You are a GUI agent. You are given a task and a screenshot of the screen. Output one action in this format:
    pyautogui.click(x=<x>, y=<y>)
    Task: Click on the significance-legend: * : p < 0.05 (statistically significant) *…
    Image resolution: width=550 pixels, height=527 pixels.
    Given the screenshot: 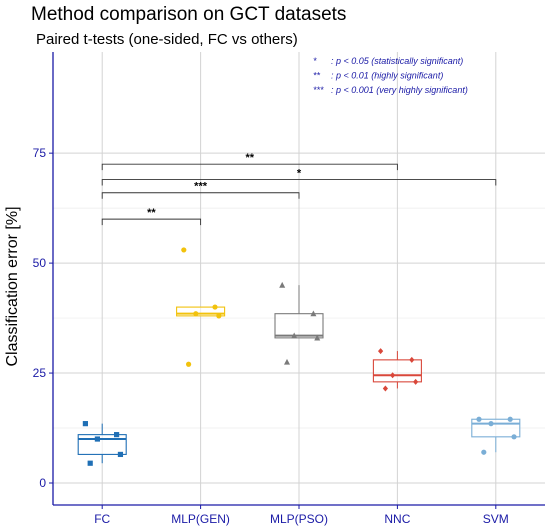 What is the action you would take?
    pyautogui.click(x=390, y=75)
    